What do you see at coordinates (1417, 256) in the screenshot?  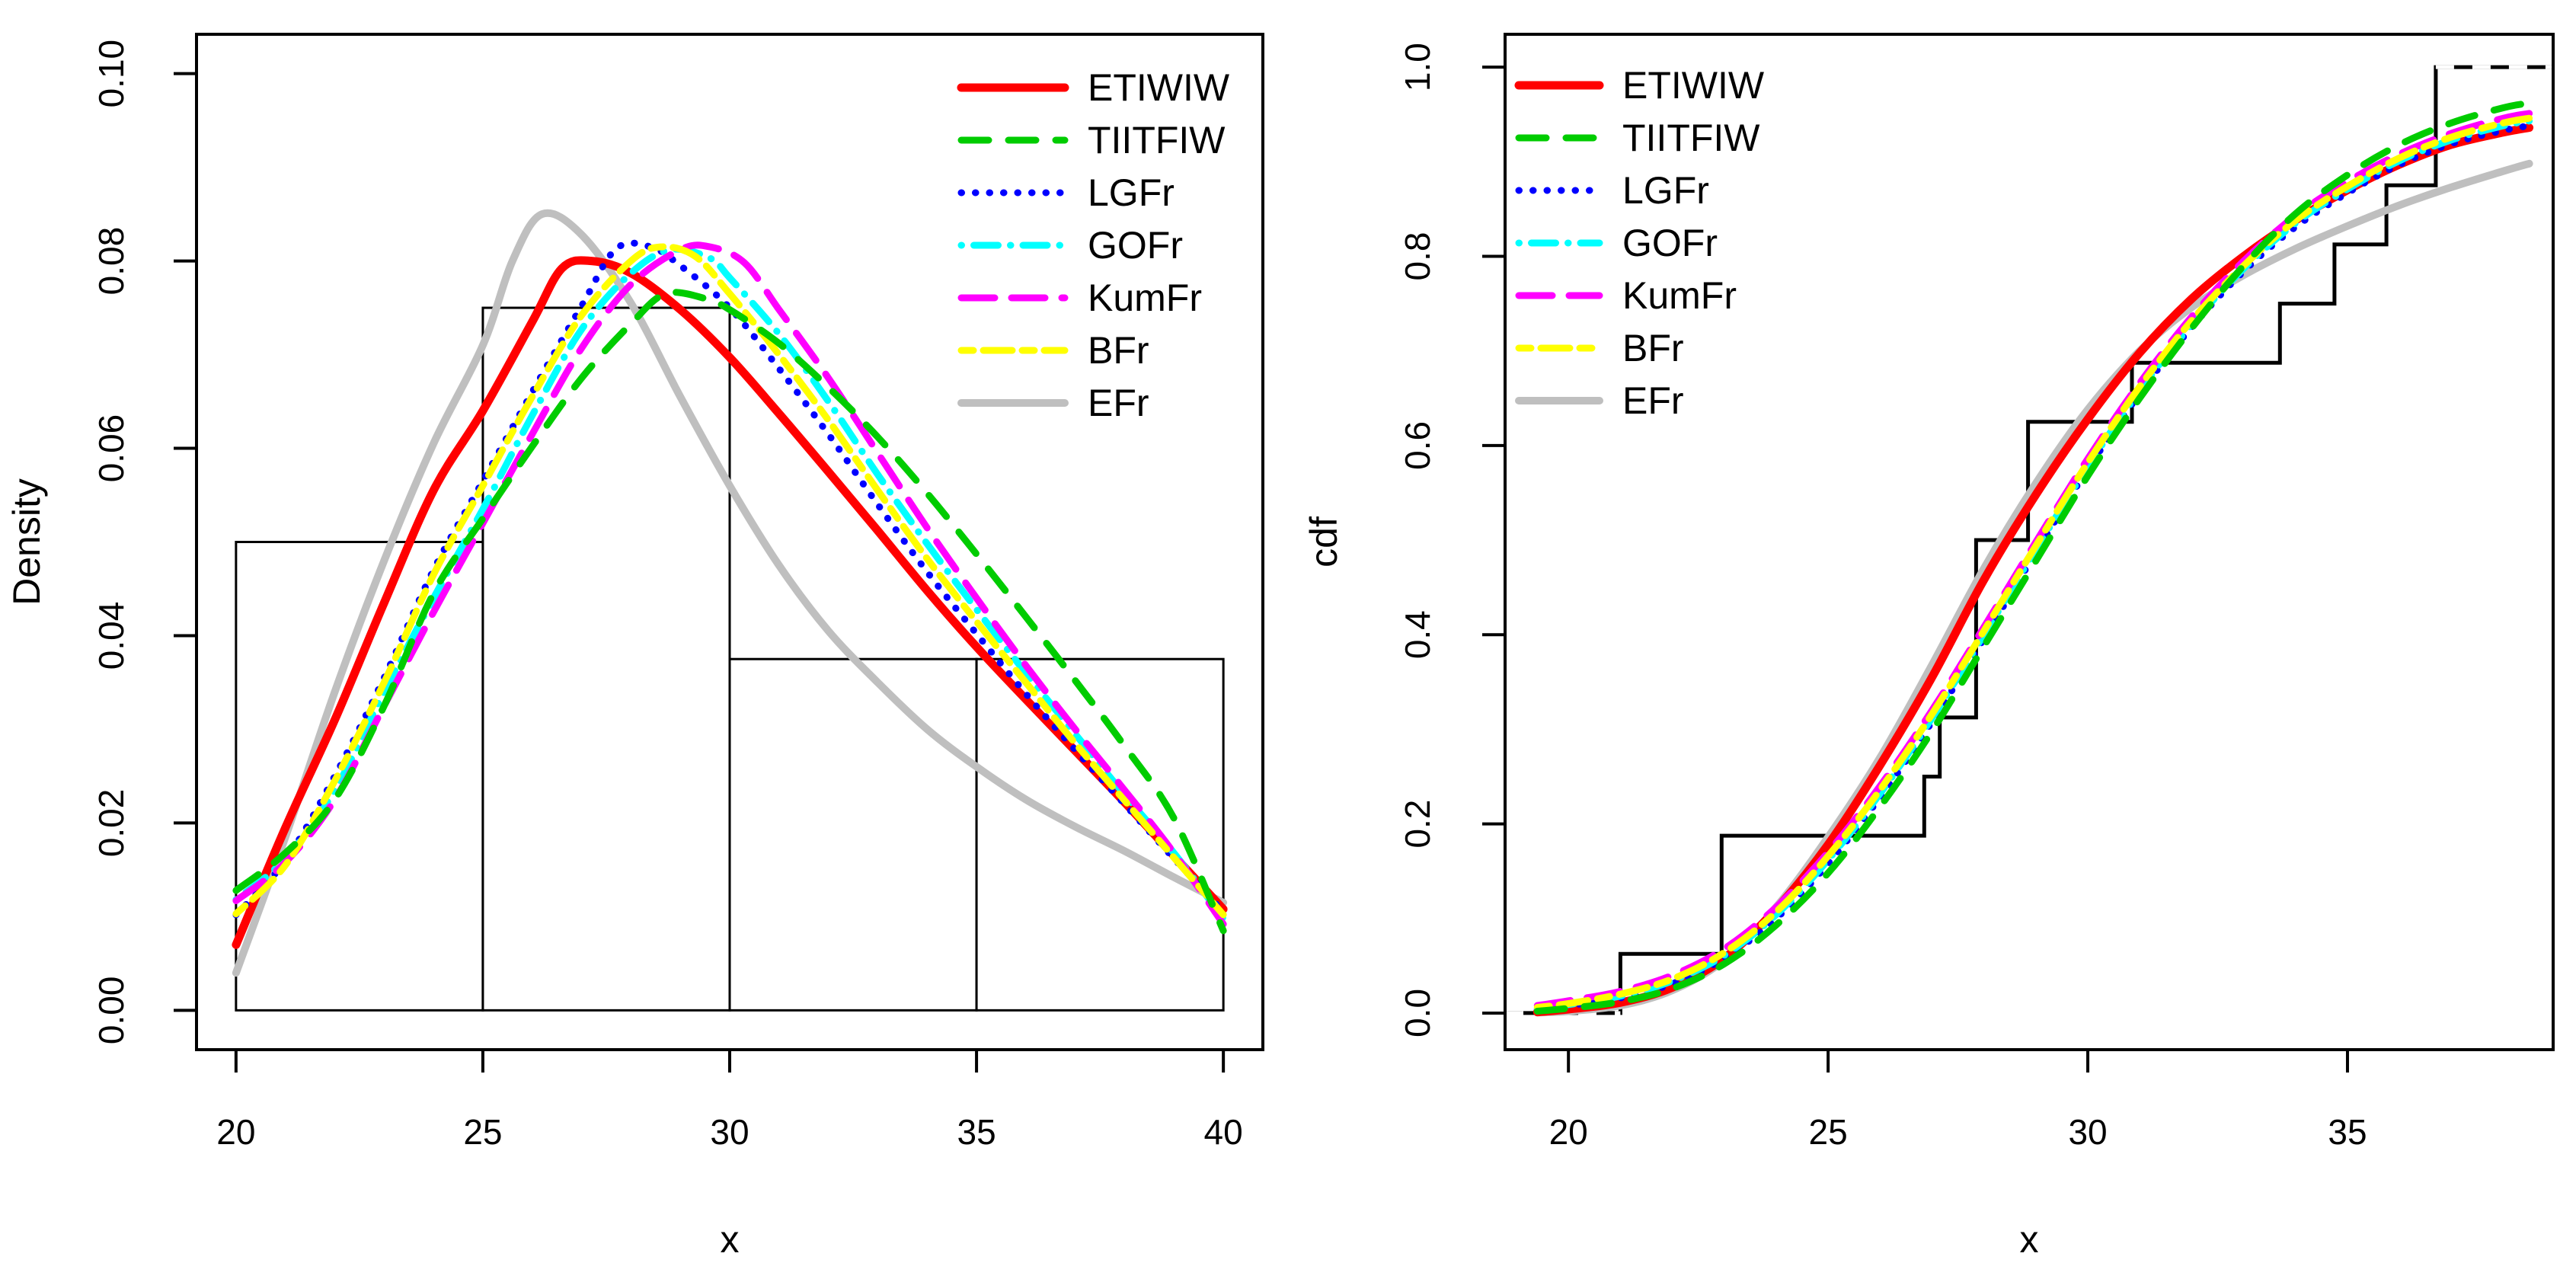 I see `y-tick-label: 0.8` at bounding box center [1417, 256].